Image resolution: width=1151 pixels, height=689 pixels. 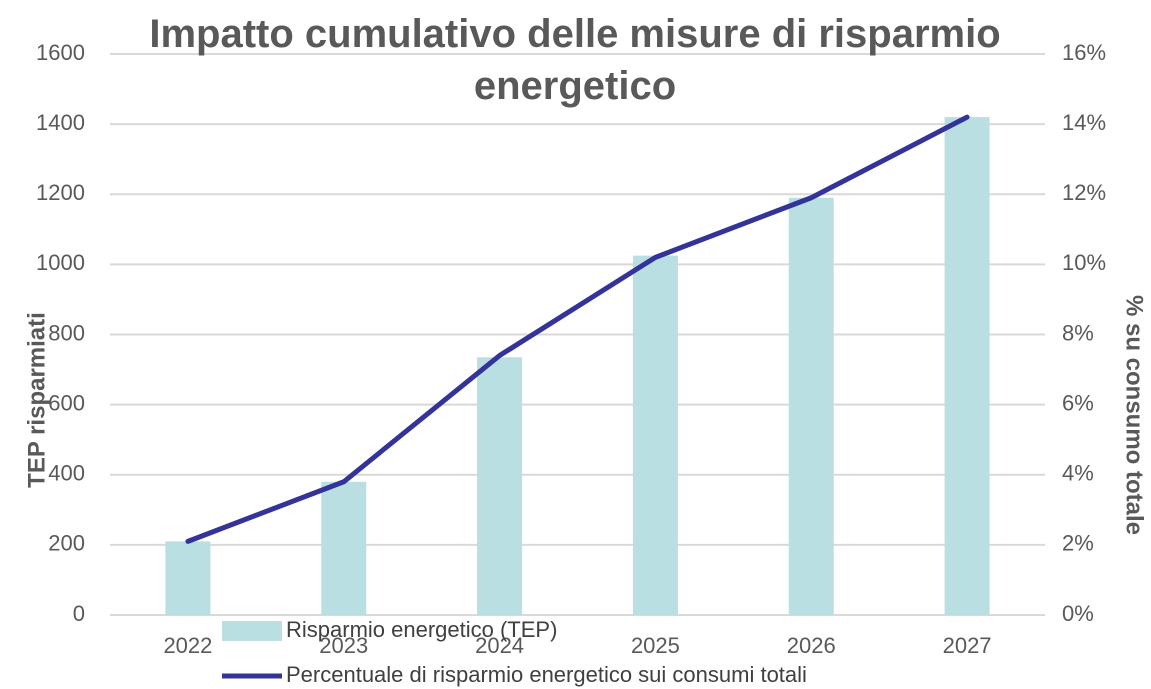 What do you see at coordinates (1084, 52) in the screenshot?
I see `y2-tick-label: 16%` at bounding box center [1084, 52].